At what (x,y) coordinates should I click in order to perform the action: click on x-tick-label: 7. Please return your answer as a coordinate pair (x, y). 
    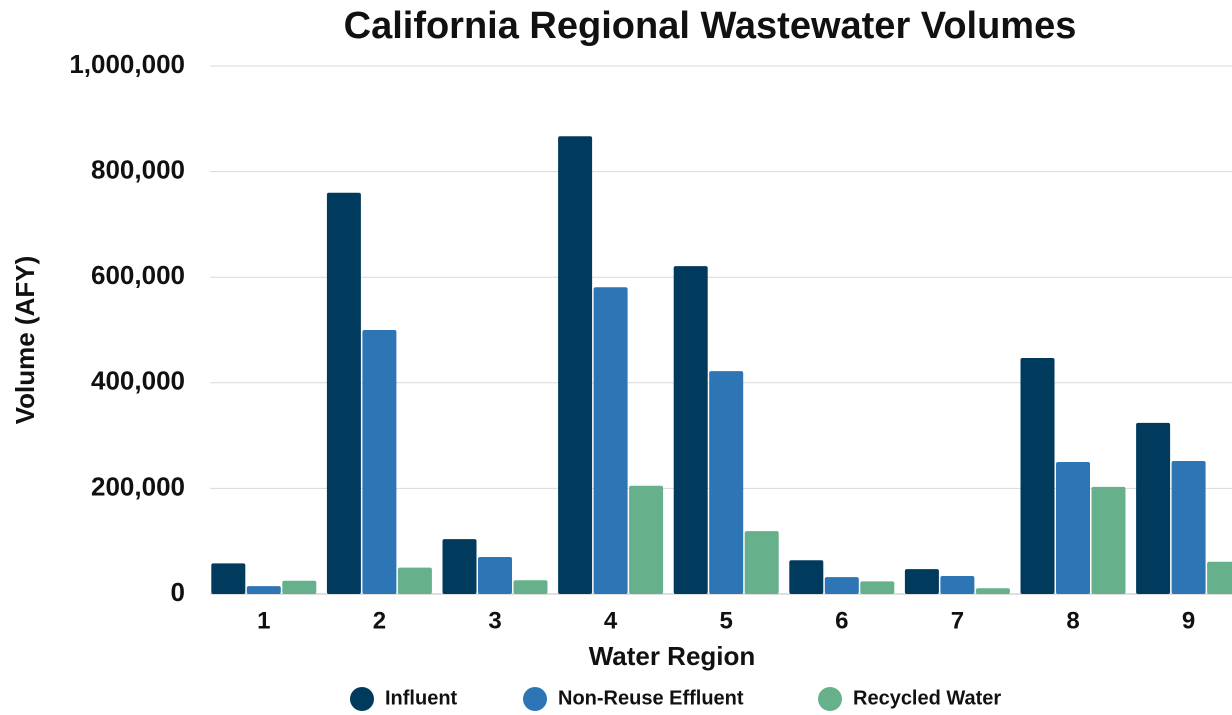
    Looking at the image, I should click on (957, 620).